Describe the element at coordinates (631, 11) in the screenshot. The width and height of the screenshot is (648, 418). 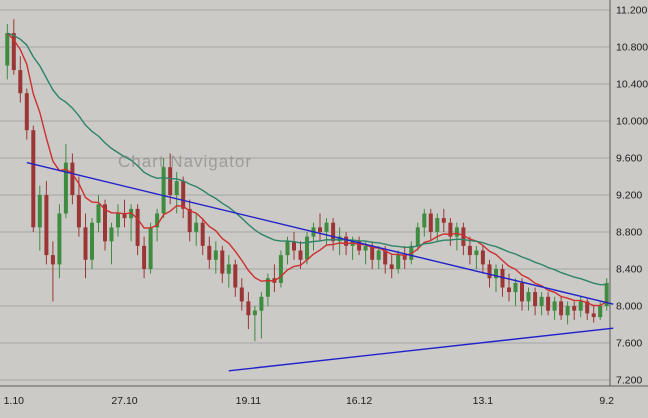
I see `svg-text: 11.200` at that location.